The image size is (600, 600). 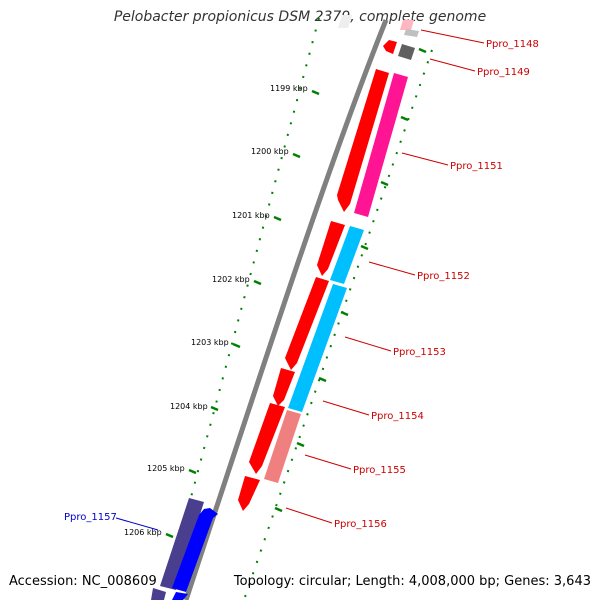 What do you see at coordinates (360, 524) in the screenshot?
I see `gene-label-ppro-1156: Ppro_1156` at bounding box center [360, 524].